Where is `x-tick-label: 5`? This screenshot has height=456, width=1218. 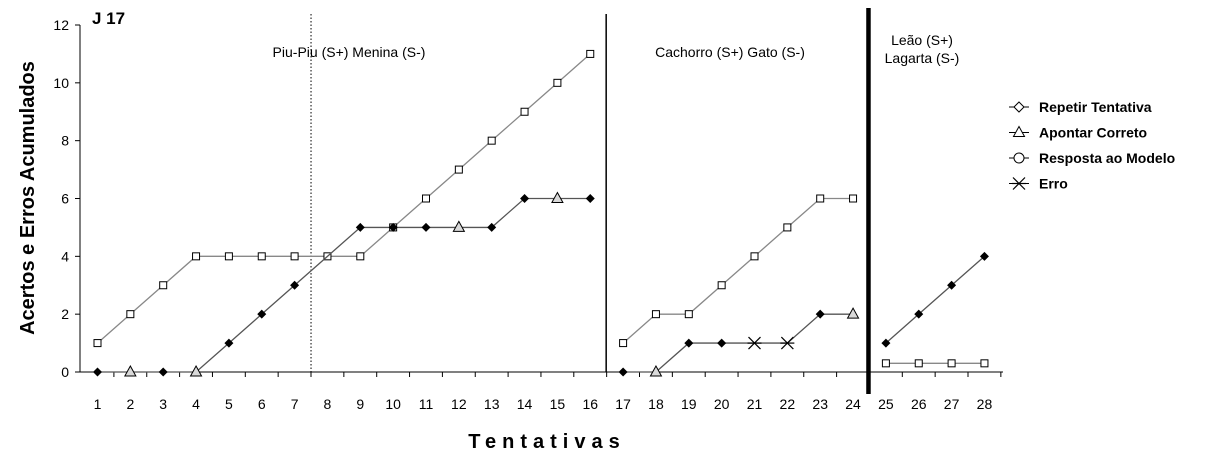 x-tick-label: 5 is located at coordinates (229, 404).